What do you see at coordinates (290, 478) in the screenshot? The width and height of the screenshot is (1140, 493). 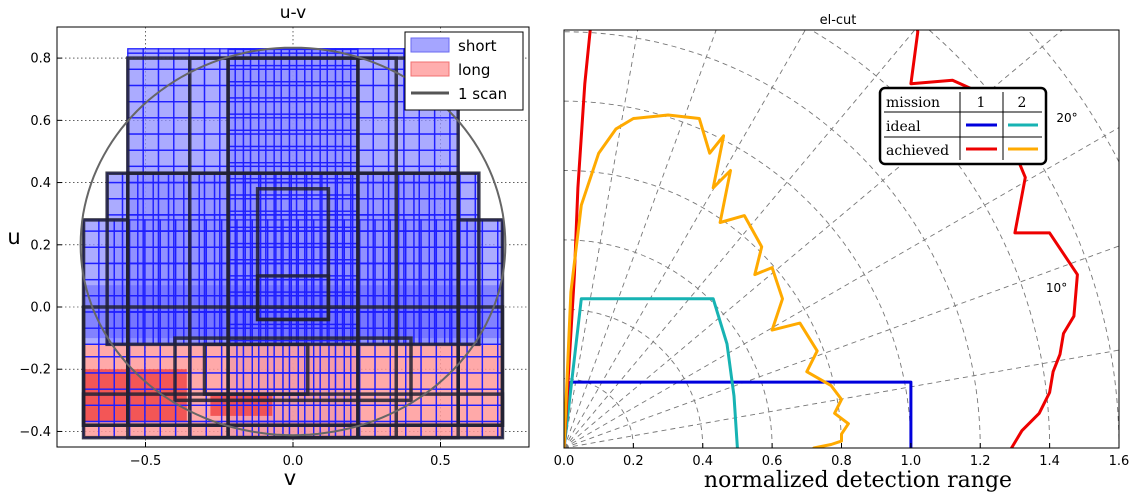 I see `uv-x-axis-label: v` at bounding box center [290, 478].